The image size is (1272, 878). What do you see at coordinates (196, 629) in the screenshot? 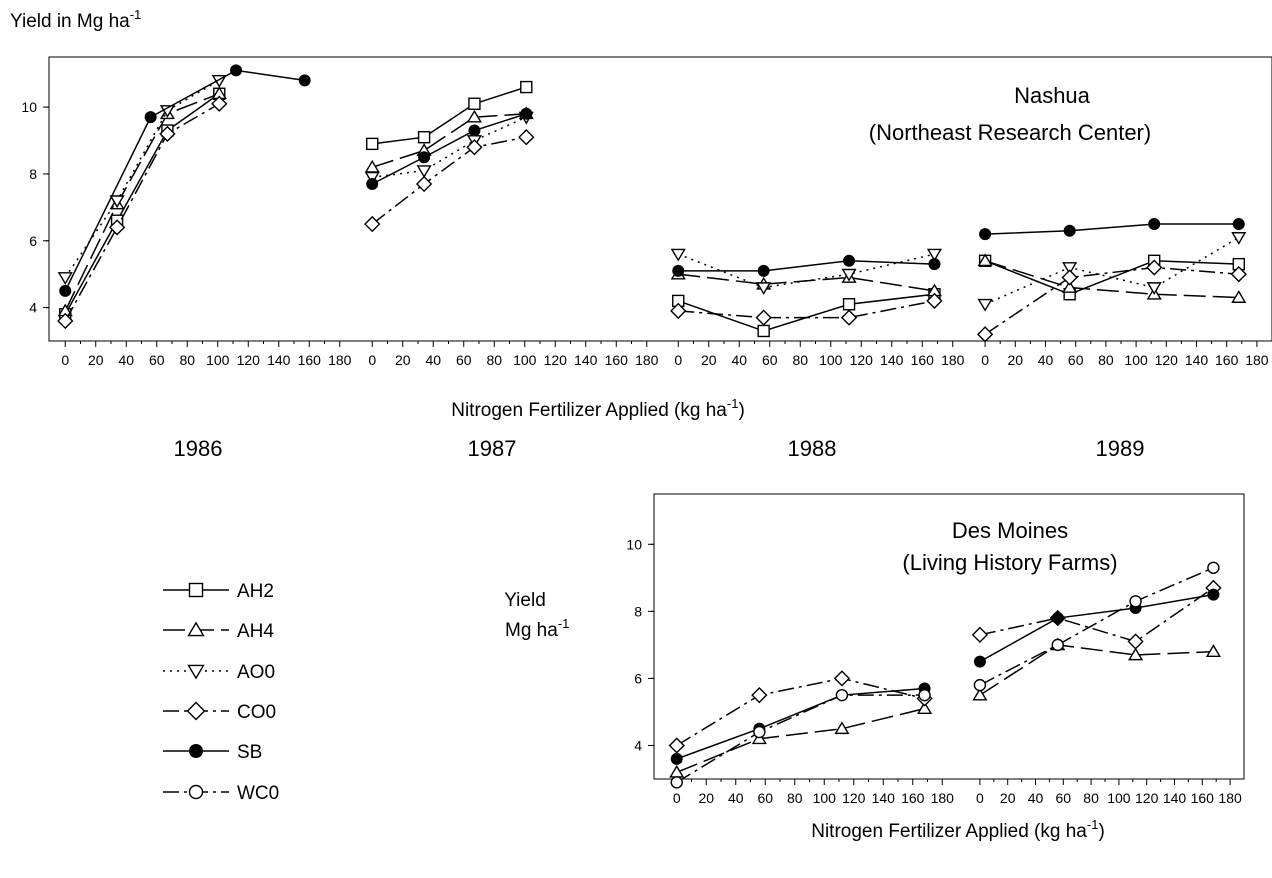
I see `legend-marker-ah4` at bounding box center [196, 629].